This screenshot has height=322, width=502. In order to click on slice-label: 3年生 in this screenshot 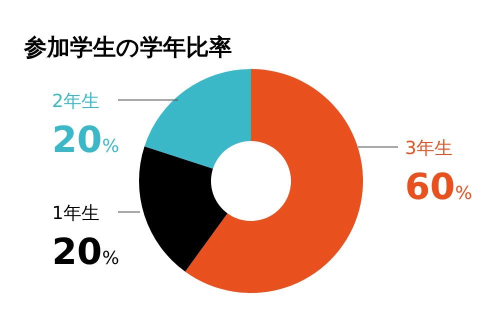, I will do `click(428, 148)`.